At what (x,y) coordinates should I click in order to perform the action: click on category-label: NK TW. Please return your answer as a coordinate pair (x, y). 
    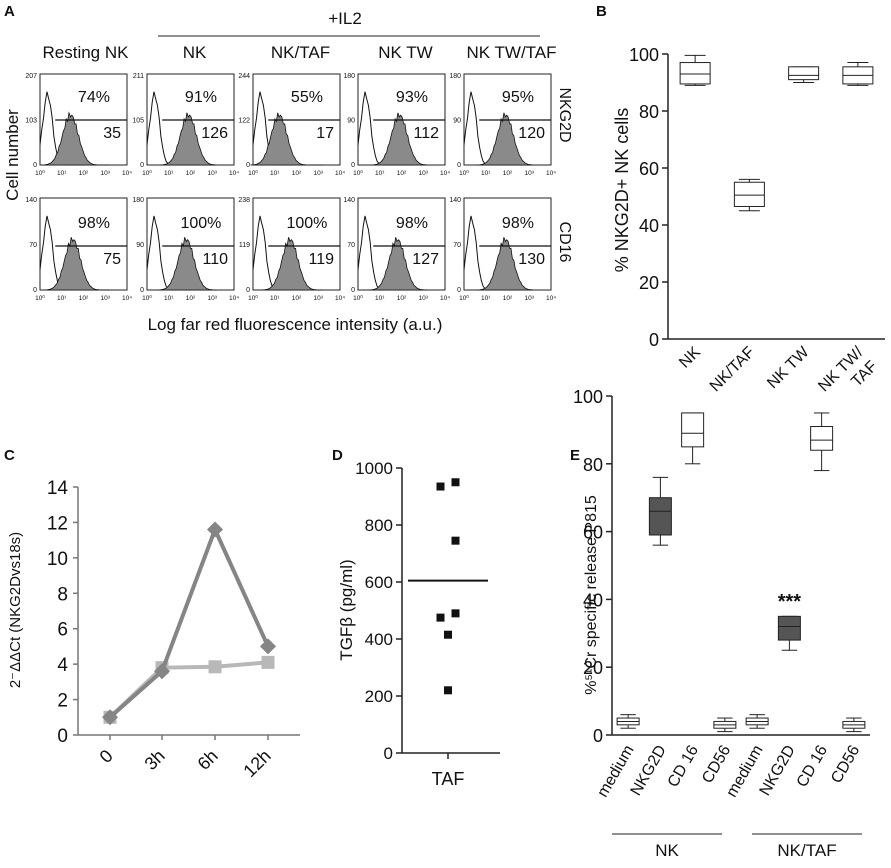
    Looking at the image, I should click on (788, 367).